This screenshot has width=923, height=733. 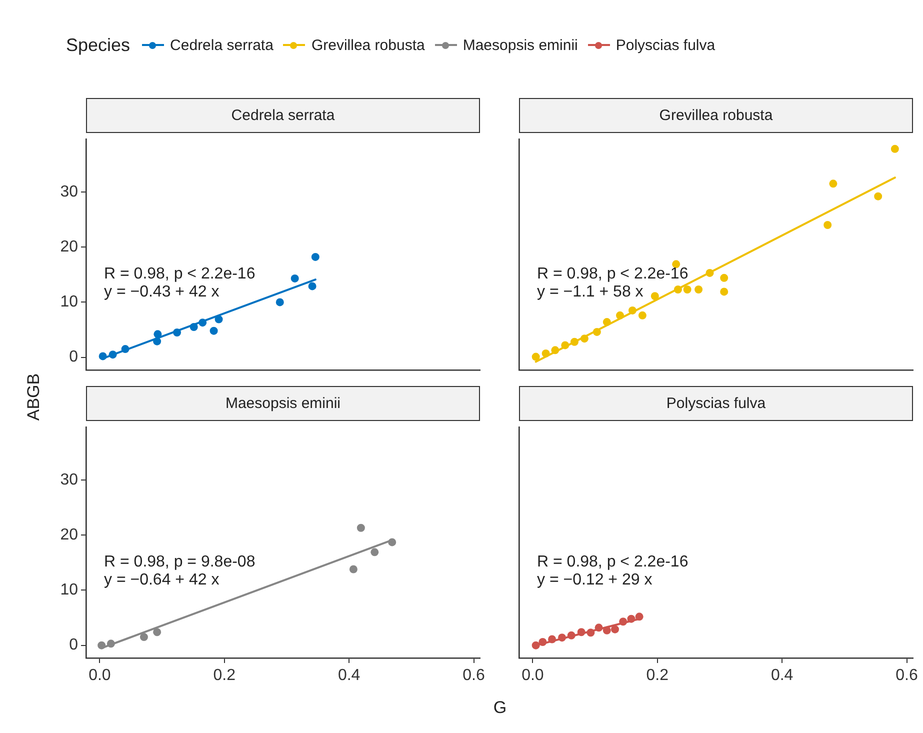 I want to click on annotation: R = 0.98, p = 9.8e-08, so click(x=180, y=562).